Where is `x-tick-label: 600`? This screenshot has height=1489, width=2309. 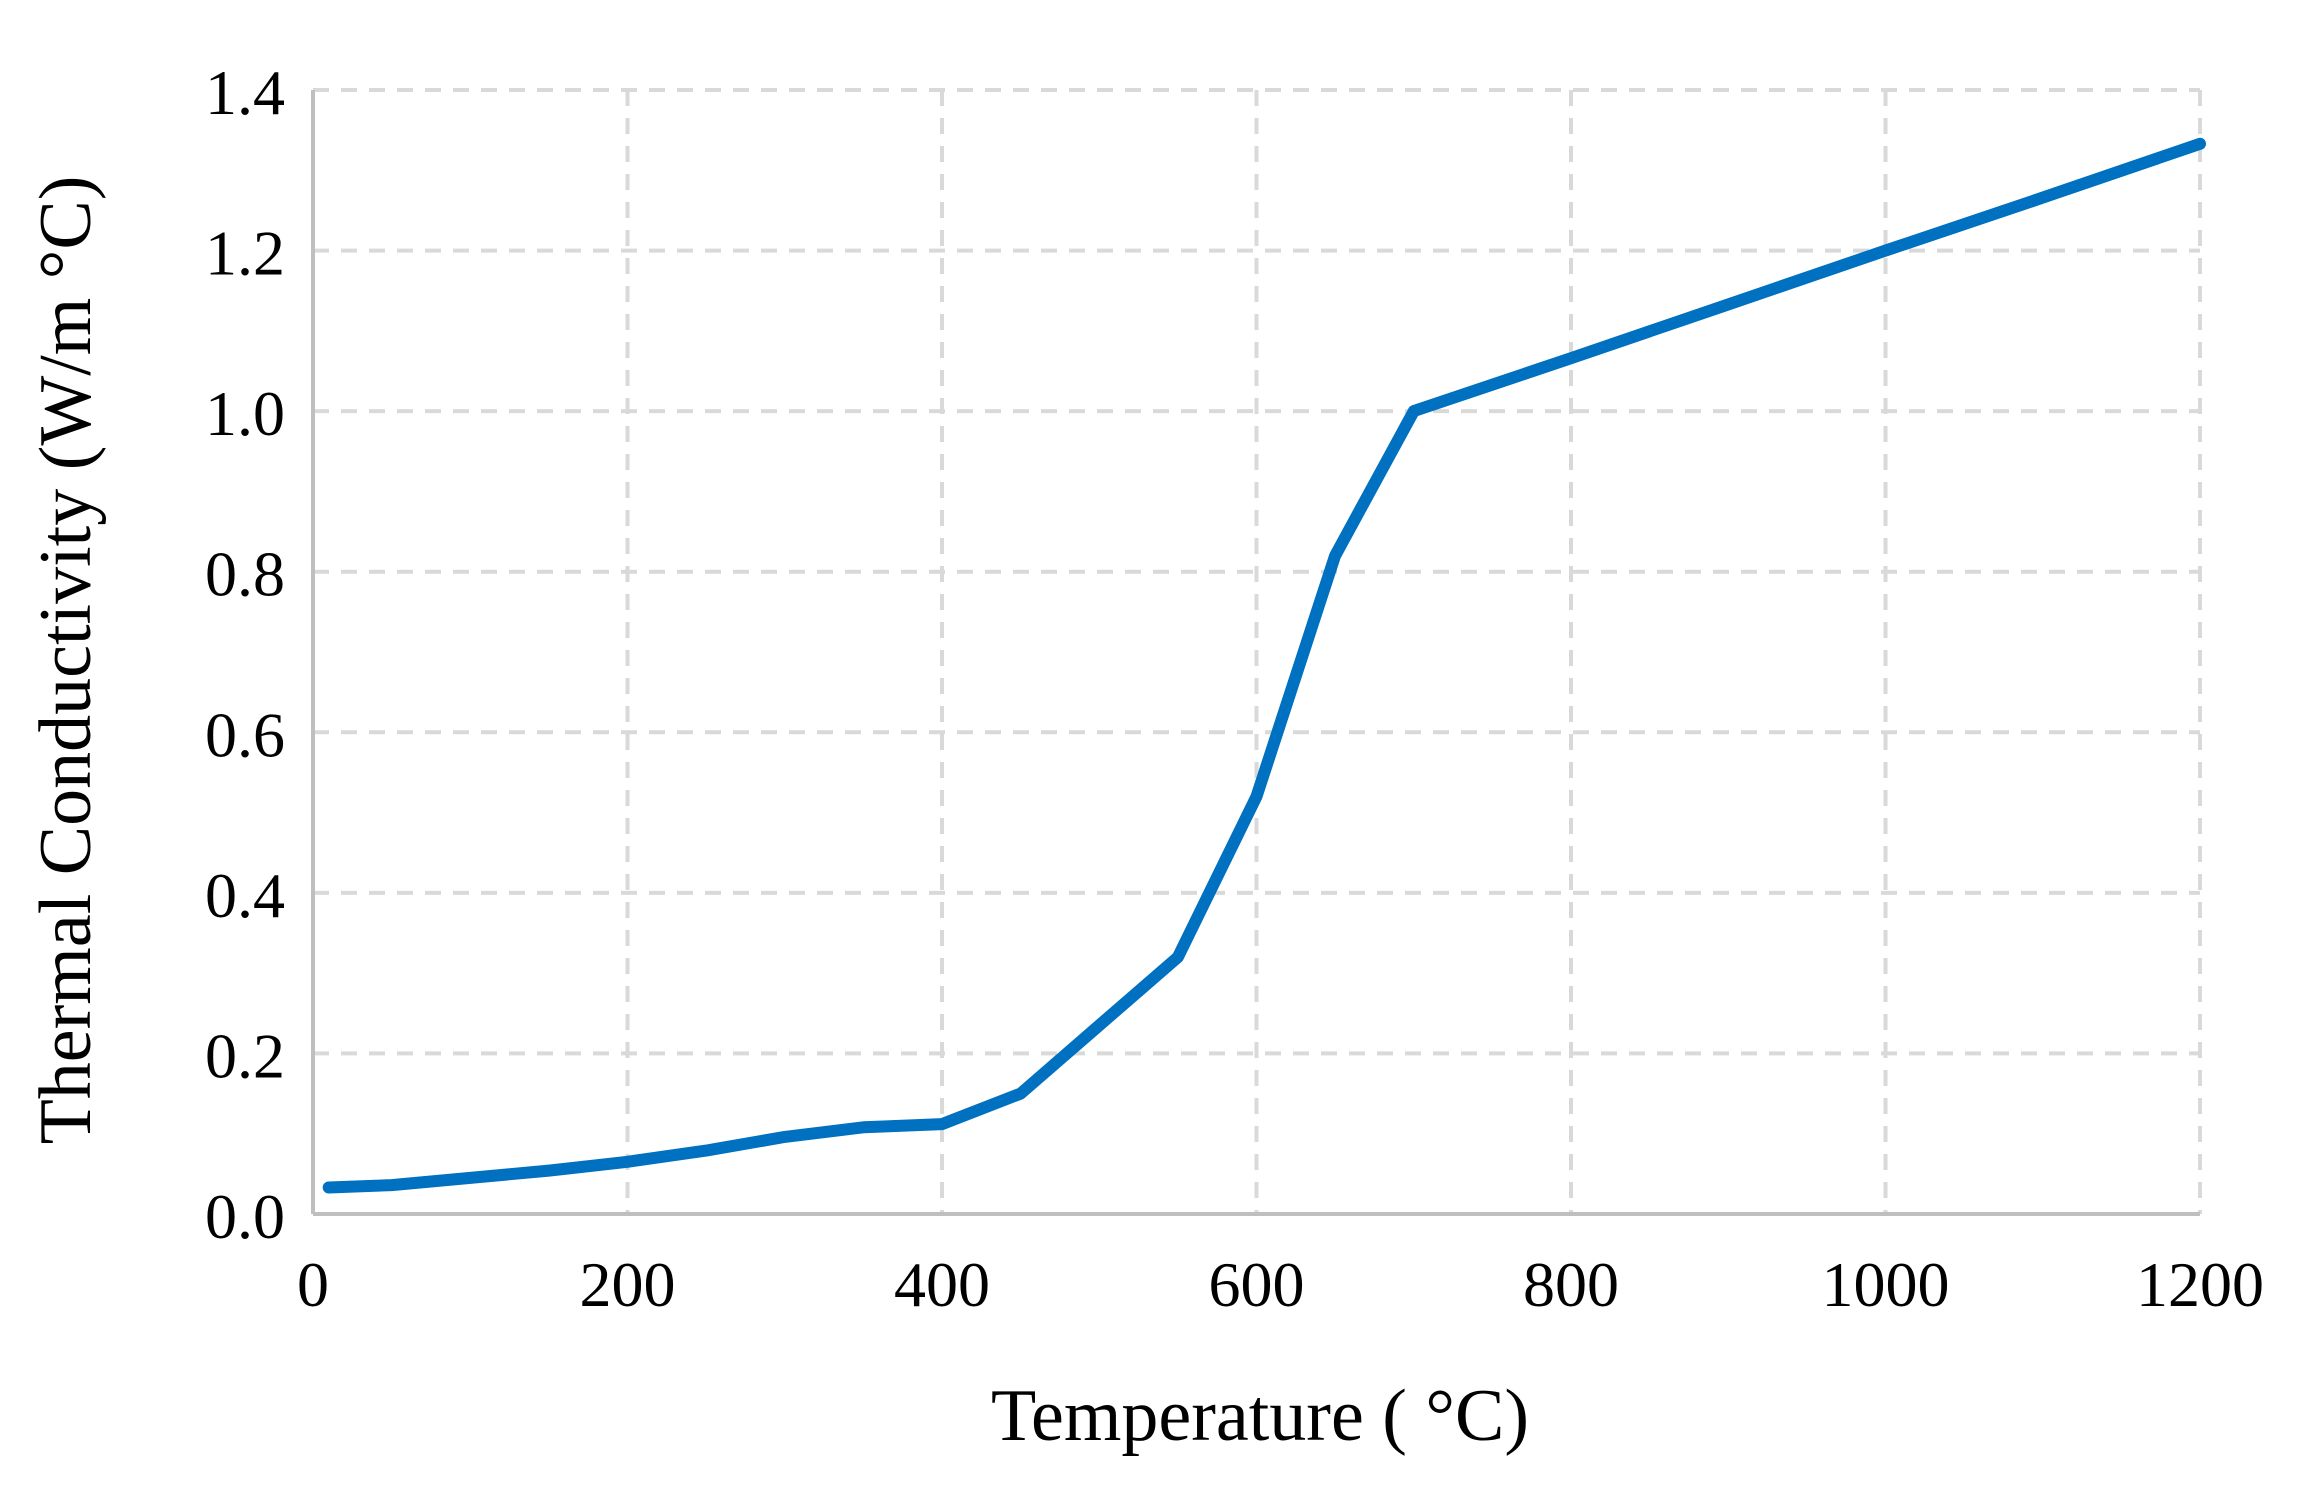 x-tick-label: 600 is located at coordinates (1257, 1284).